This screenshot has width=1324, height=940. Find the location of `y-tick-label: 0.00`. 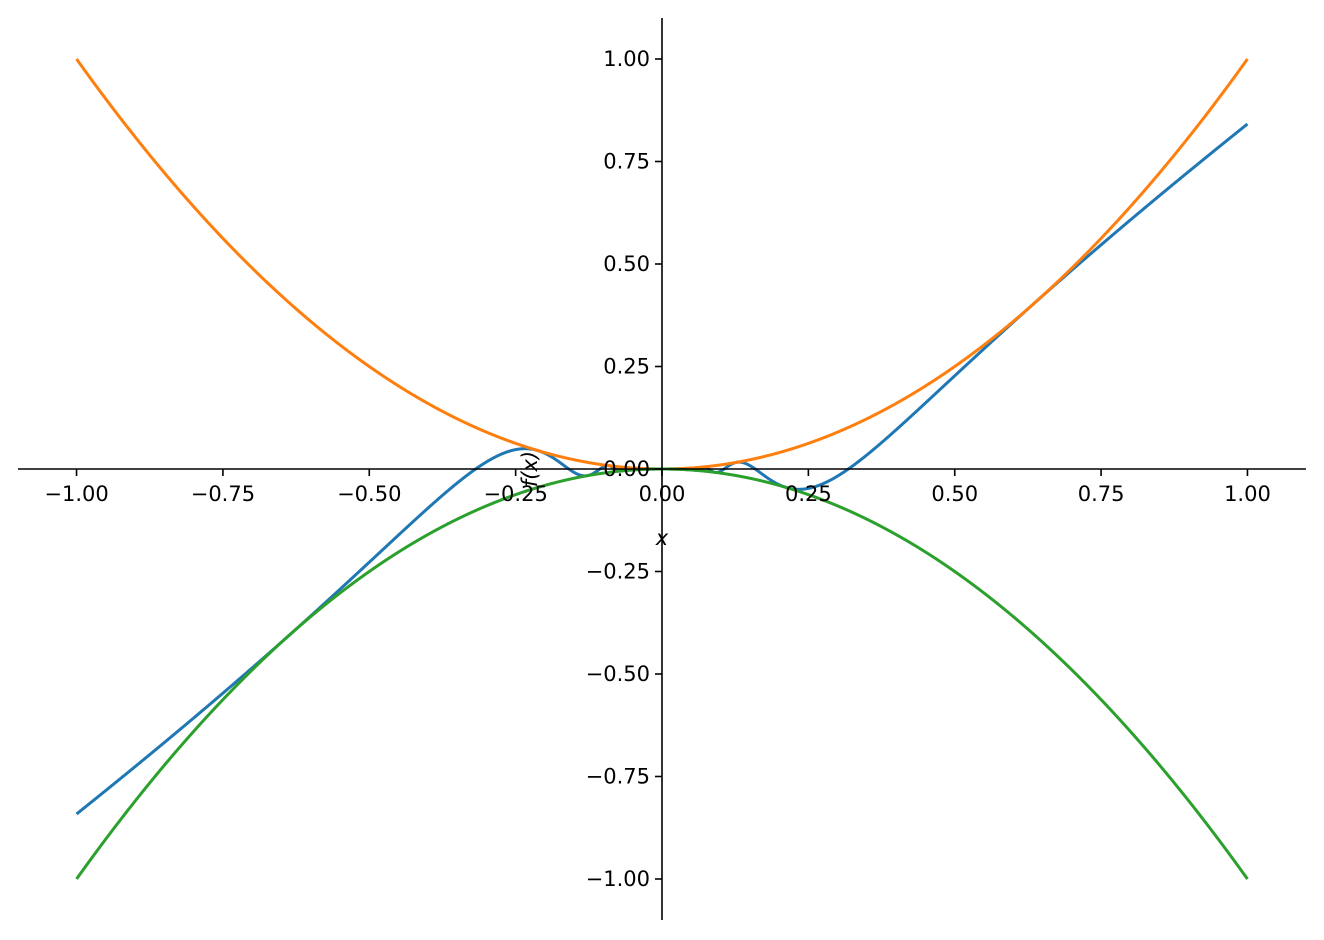

y-tick-label: 0.00 is located at coordinates (626, 469).